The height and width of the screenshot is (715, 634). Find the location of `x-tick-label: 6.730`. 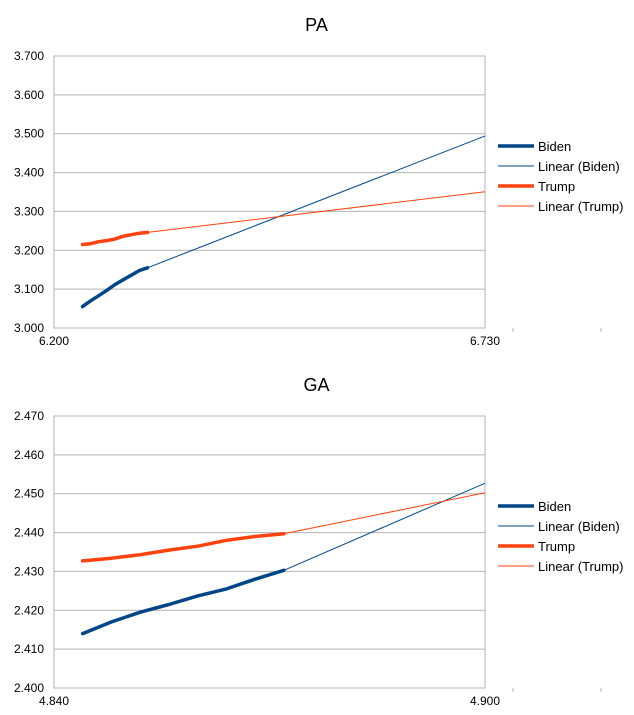

x-tick-label: 6.730 is located at coordinates (485, 341).